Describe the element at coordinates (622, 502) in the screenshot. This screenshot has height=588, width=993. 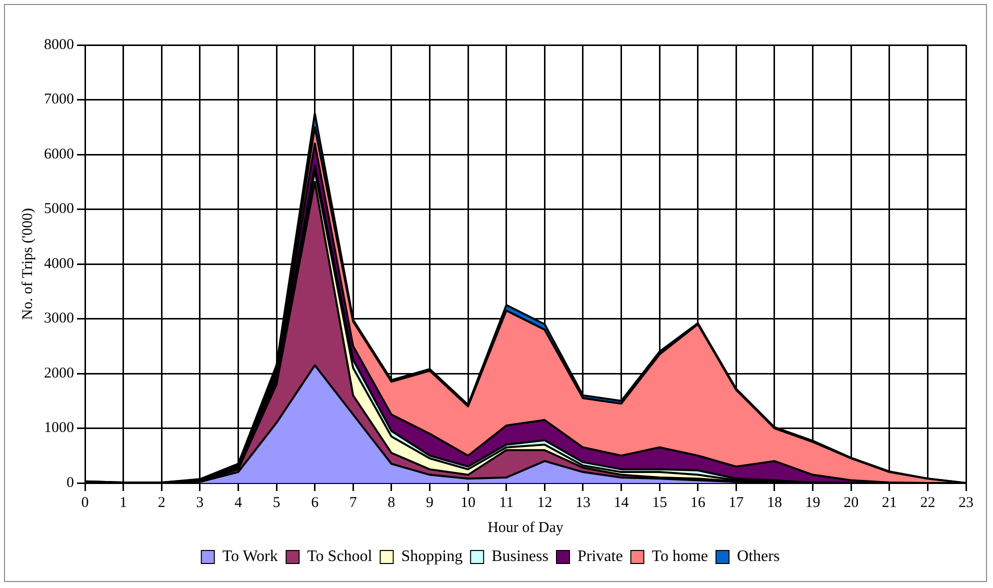
I see `x-tick-label: 14` at that location.